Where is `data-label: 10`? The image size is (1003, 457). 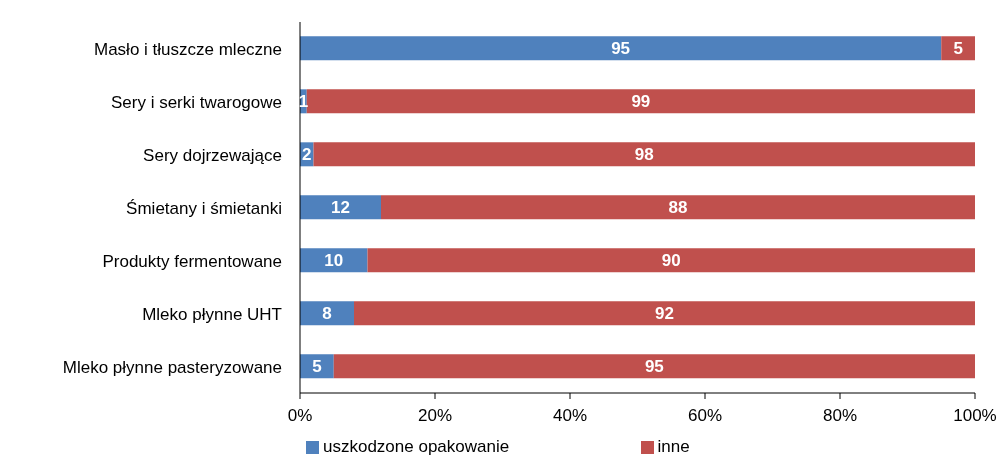
data-label: 10 is located at coordinates (334, 261).